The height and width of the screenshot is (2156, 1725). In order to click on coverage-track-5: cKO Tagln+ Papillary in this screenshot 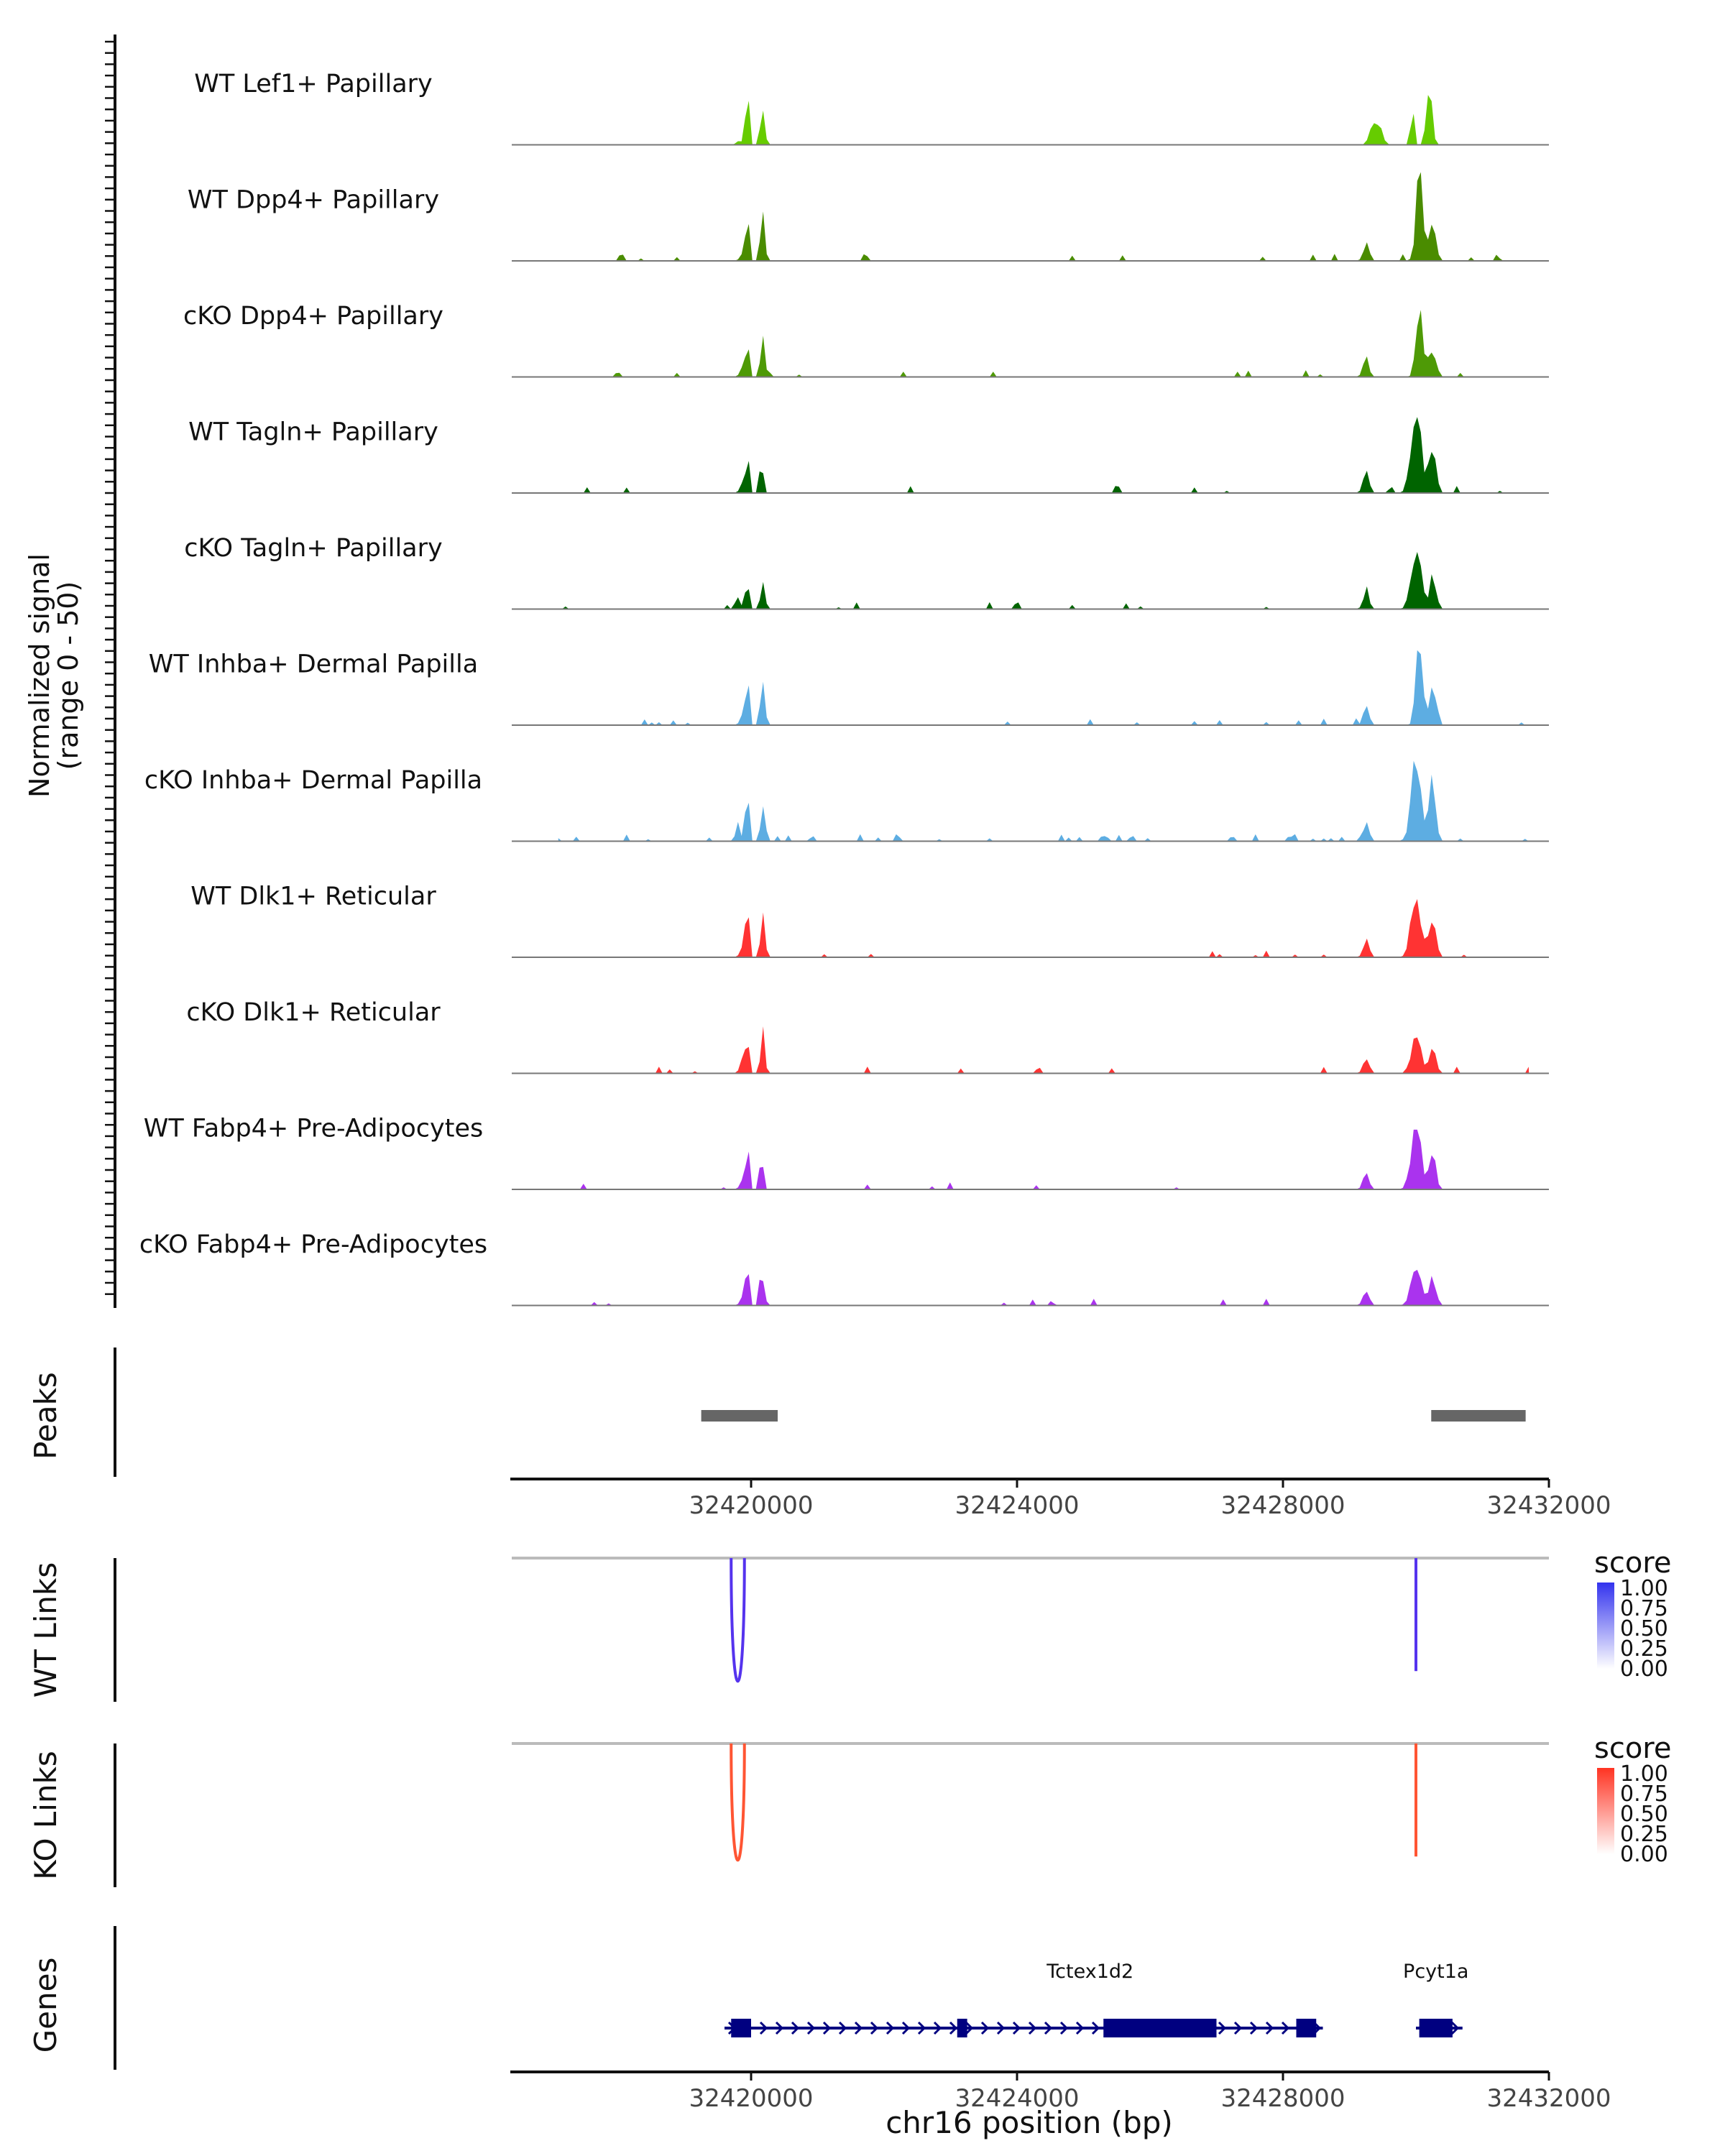, I will do `click(866, 572)`.